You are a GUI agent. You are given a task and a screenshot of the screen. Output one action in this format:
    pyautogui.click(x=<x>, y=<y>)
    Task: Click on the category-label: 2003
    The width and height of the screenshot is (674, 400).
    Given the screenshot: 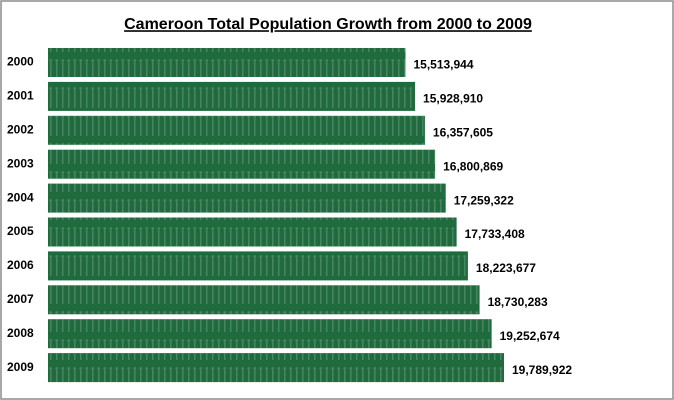 What is the action you would take?
    pyautogui.click(x=20, y=163)
    